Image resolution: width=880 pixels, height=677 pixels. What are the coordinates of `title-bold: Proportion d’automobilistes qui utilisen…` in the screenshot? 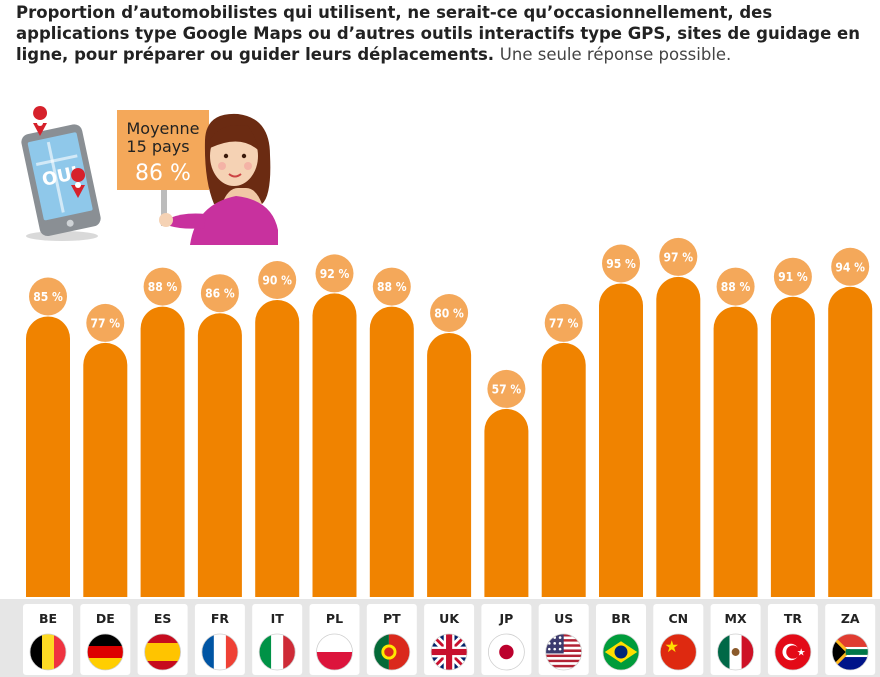 It's located at (438, 33).